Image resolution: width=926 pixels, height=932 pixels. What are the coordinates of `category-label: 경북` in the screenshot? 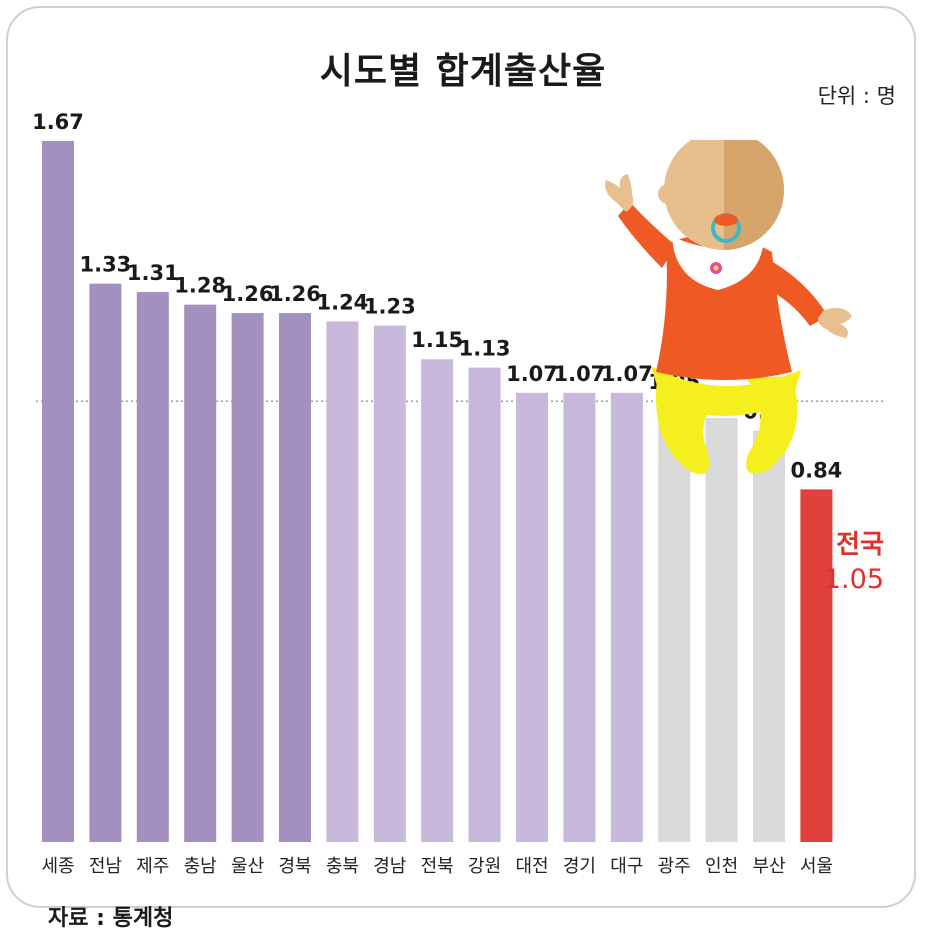 It's located at (294, 866).